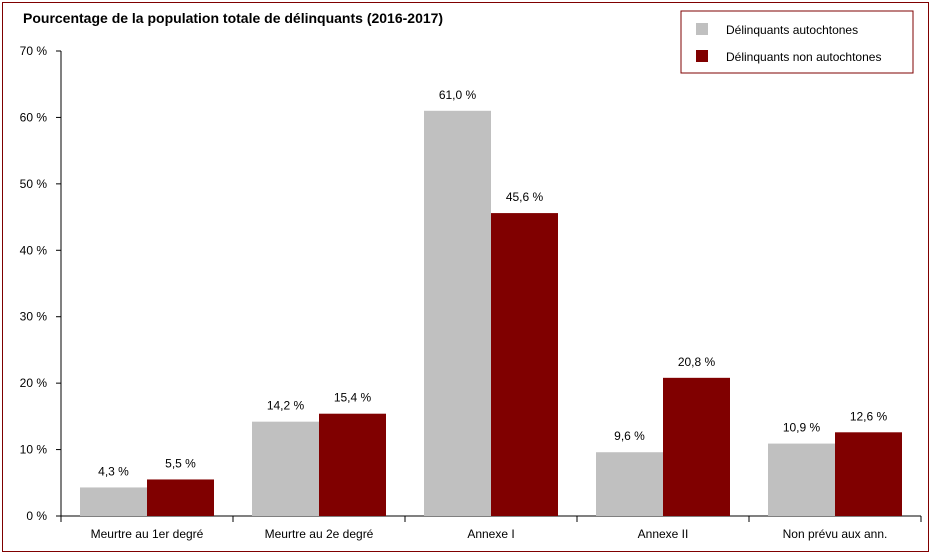 The height and width of the screenshot is (556, 933). What do you see at coordinates (697, 362) in the screenshot?
I see `data-label: 20,8 %` at bounding box center [697, 362].